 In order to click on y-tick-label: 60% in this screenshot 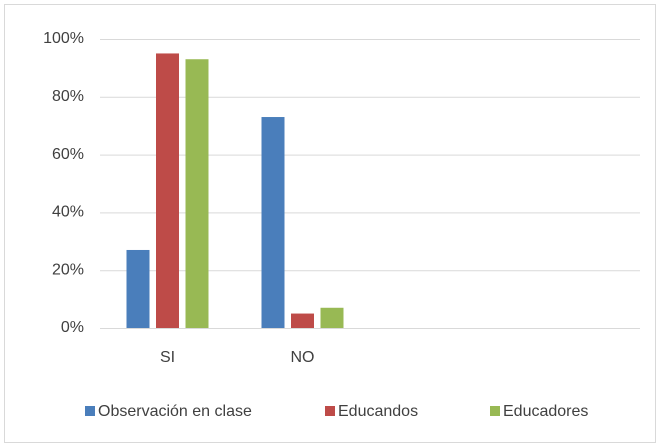, I will do `click(68, 154)`.